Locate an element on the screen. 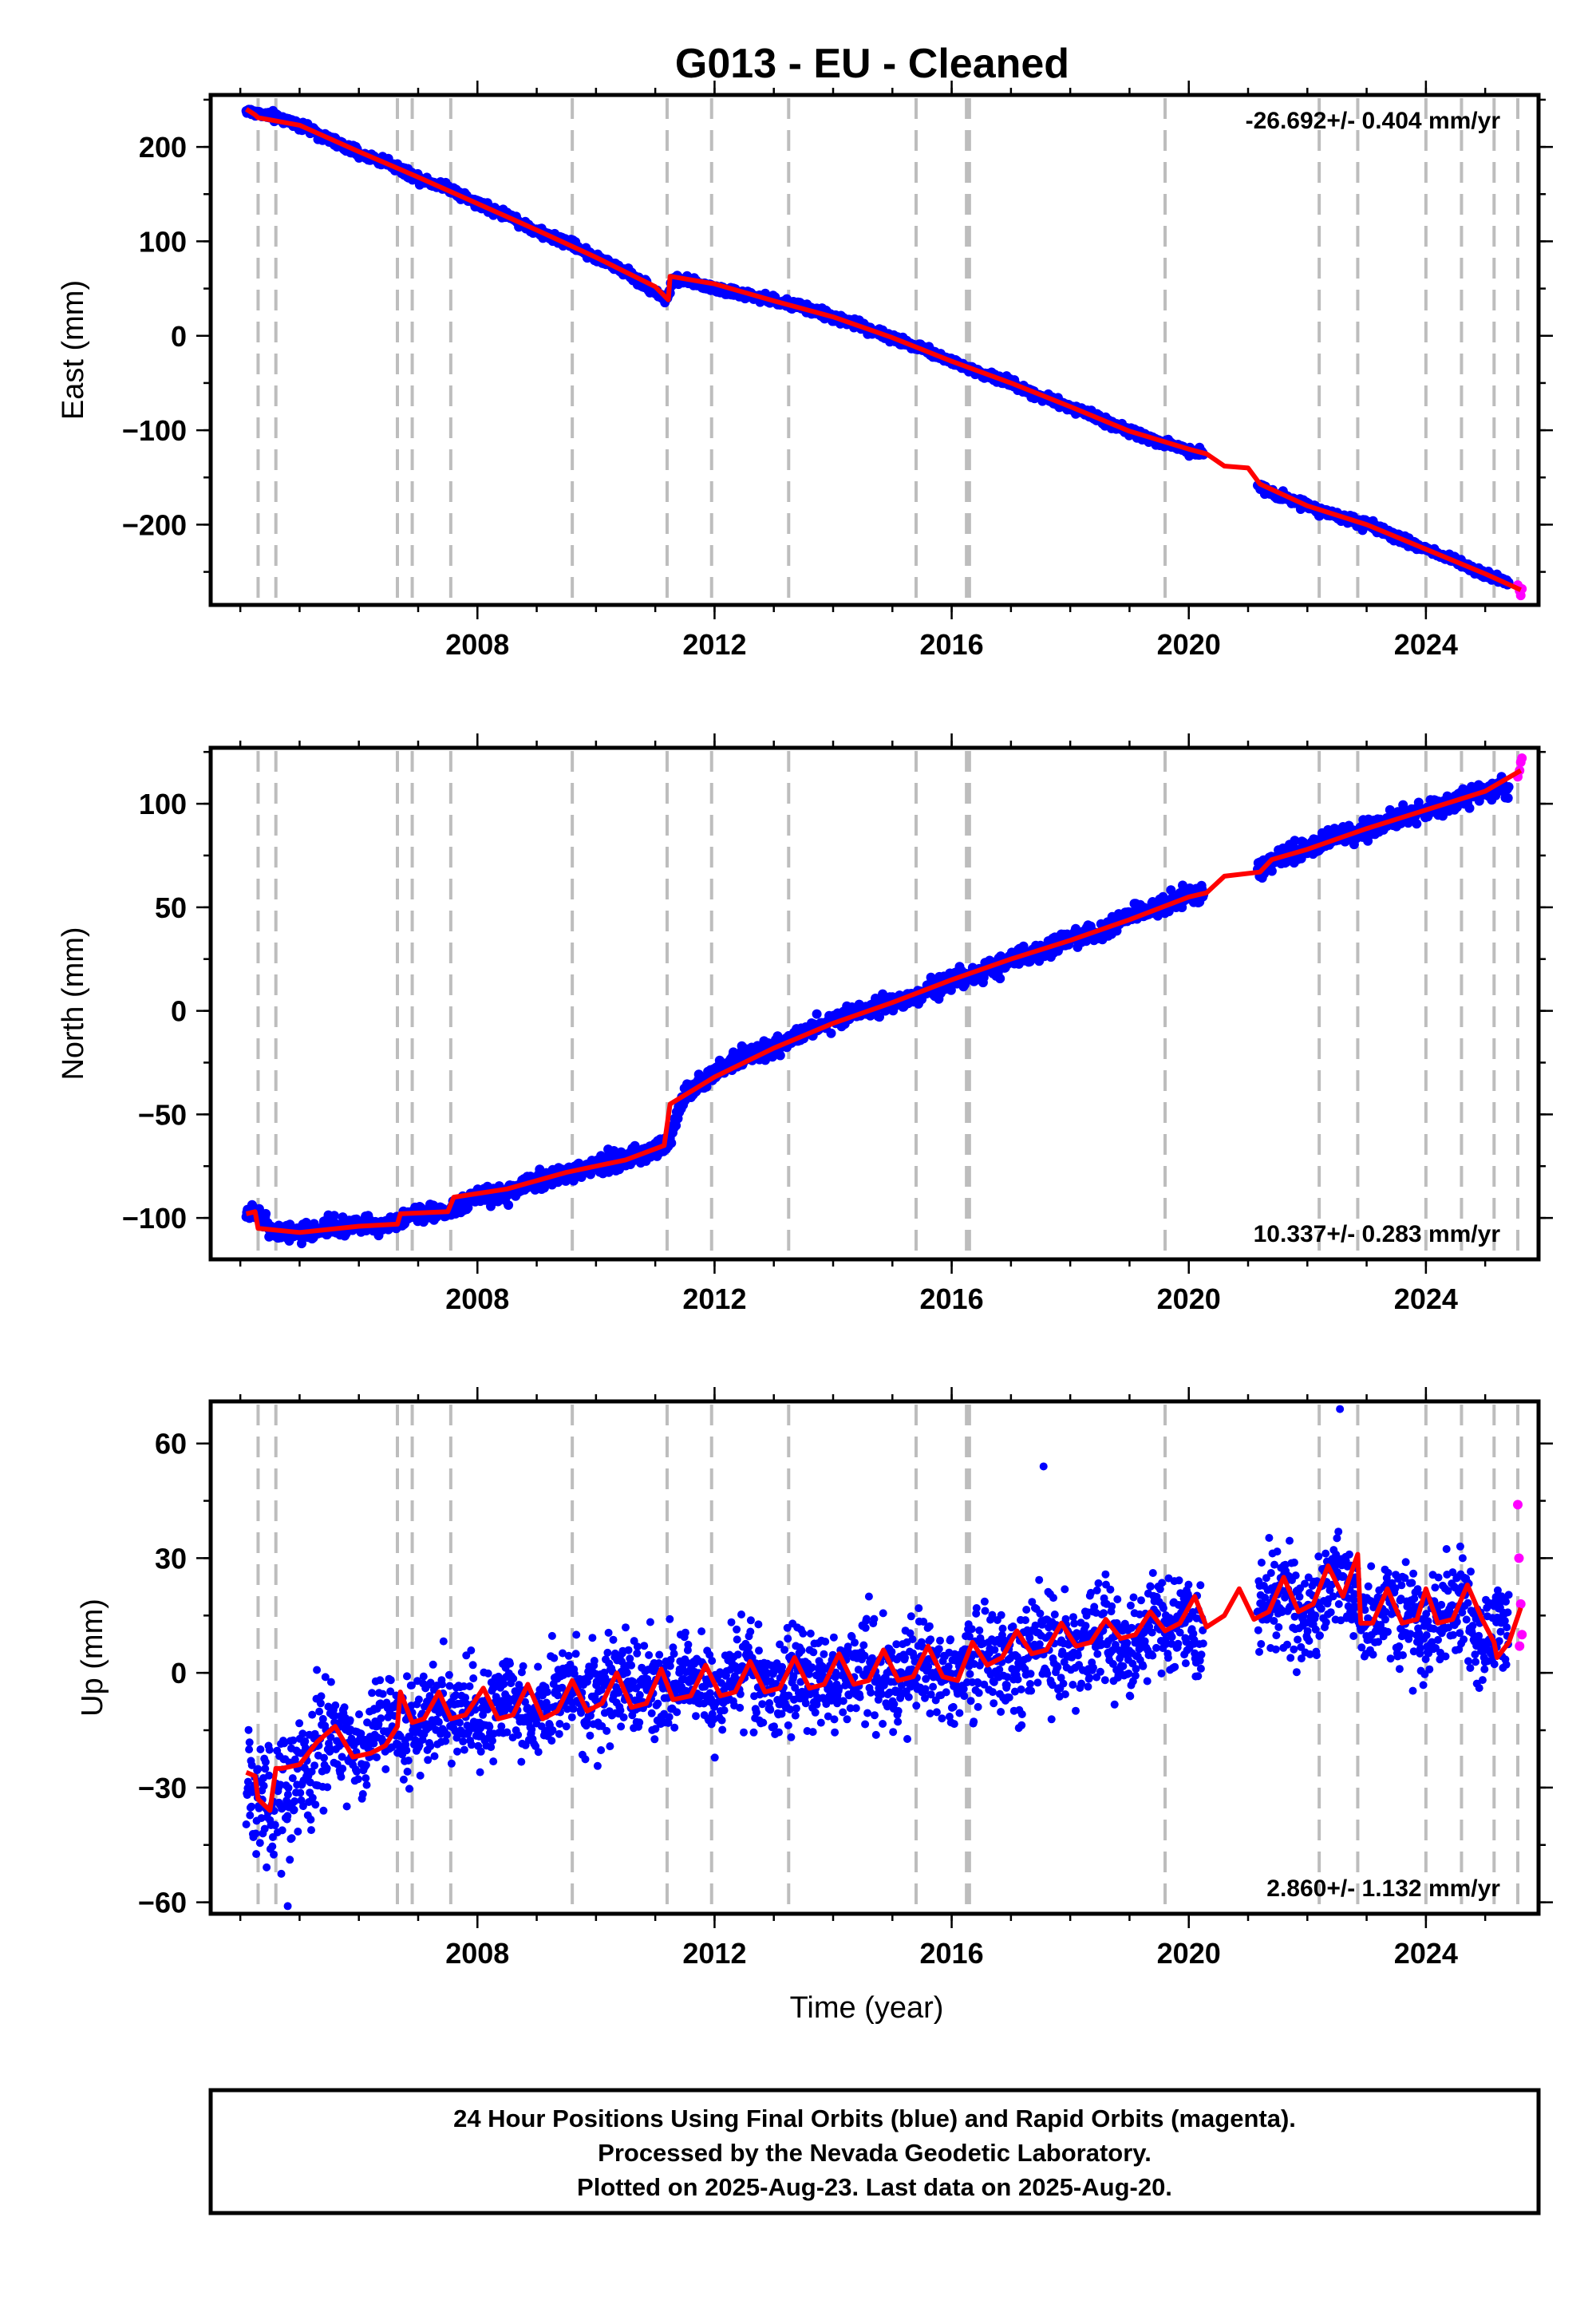  north-rate-label: 10.337+/- 0.283 mm/yr is located at coordinates (1377, 1234).